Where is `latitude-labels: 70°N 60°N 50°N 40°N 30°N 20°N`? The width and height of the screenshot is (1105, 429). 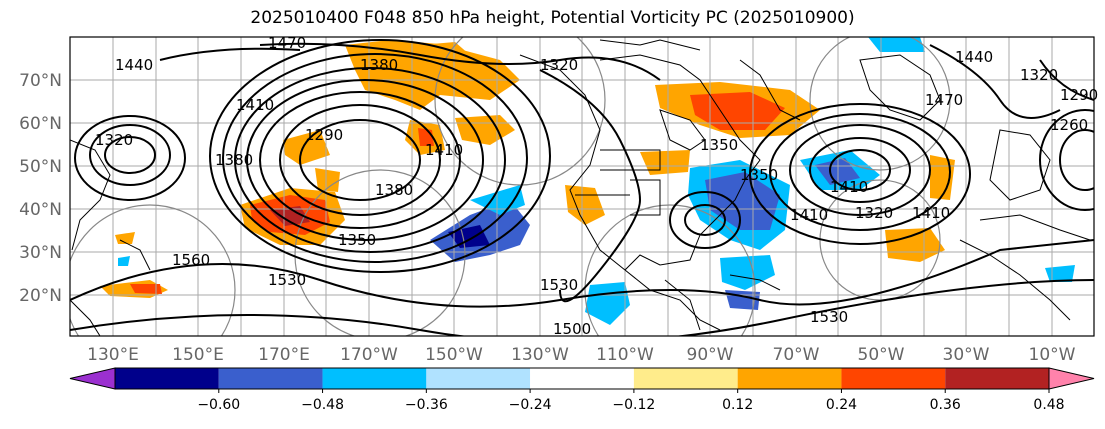 latitude-labels: 70°N 60°N 50°N 40°N 30°N 20°N is located at coordinates (40, 188).